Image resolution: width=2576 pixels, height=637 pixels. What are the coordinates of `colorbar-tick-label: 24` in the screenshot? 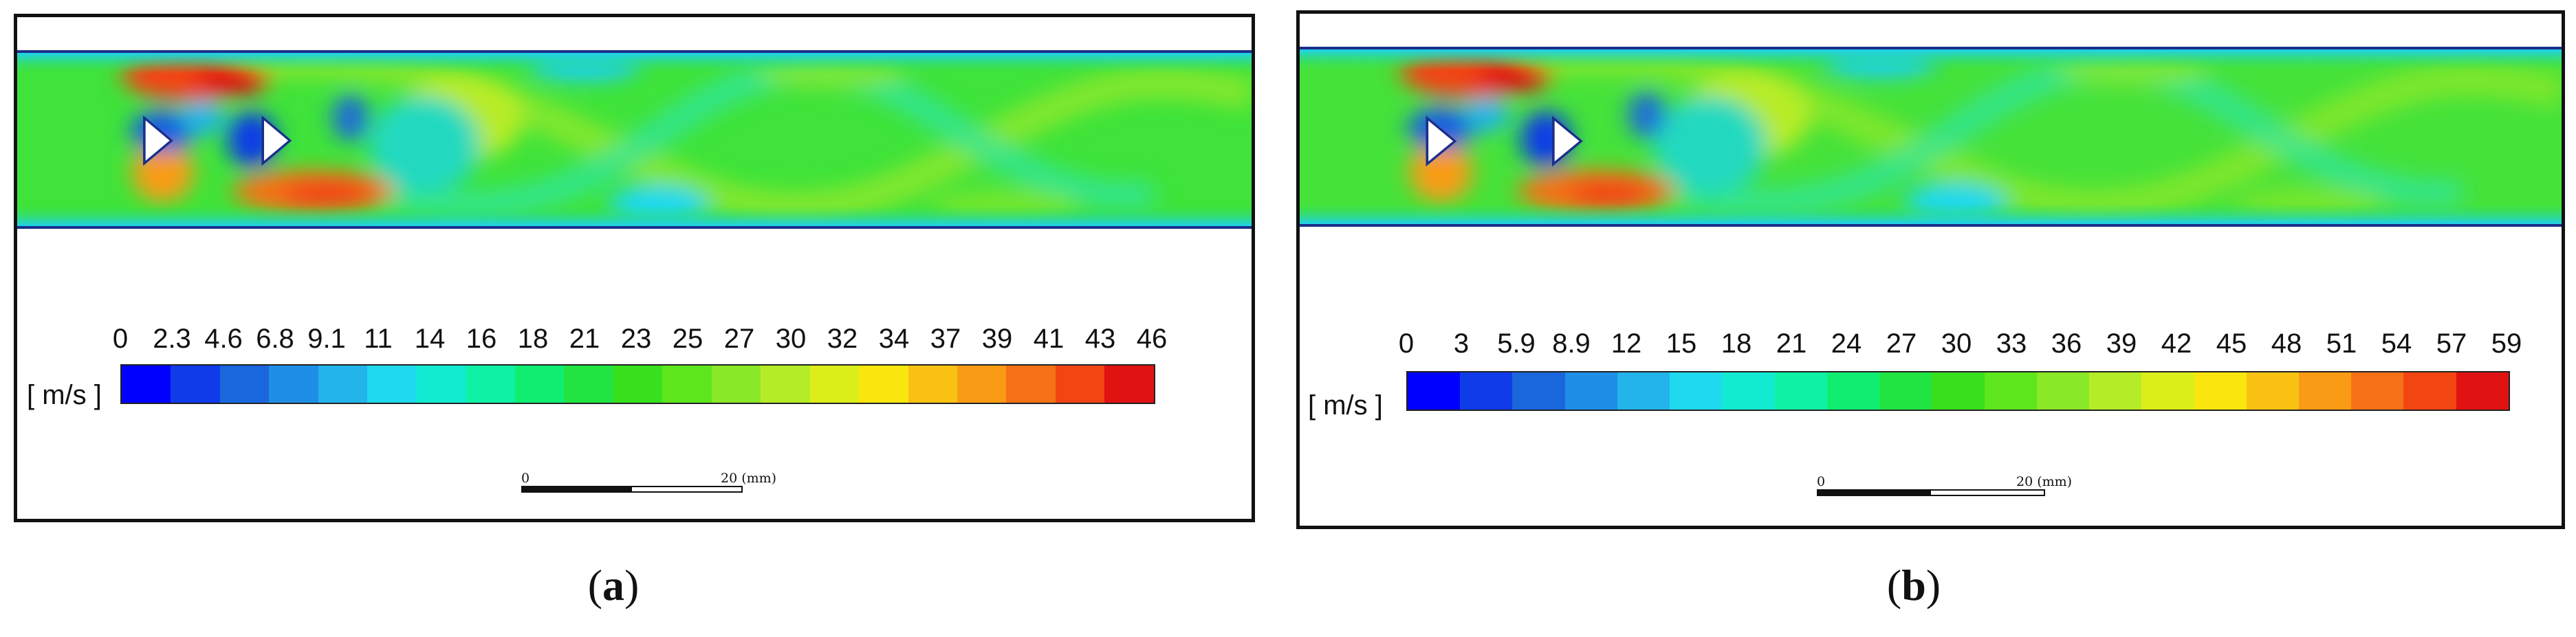 It's located at (1846, 343).